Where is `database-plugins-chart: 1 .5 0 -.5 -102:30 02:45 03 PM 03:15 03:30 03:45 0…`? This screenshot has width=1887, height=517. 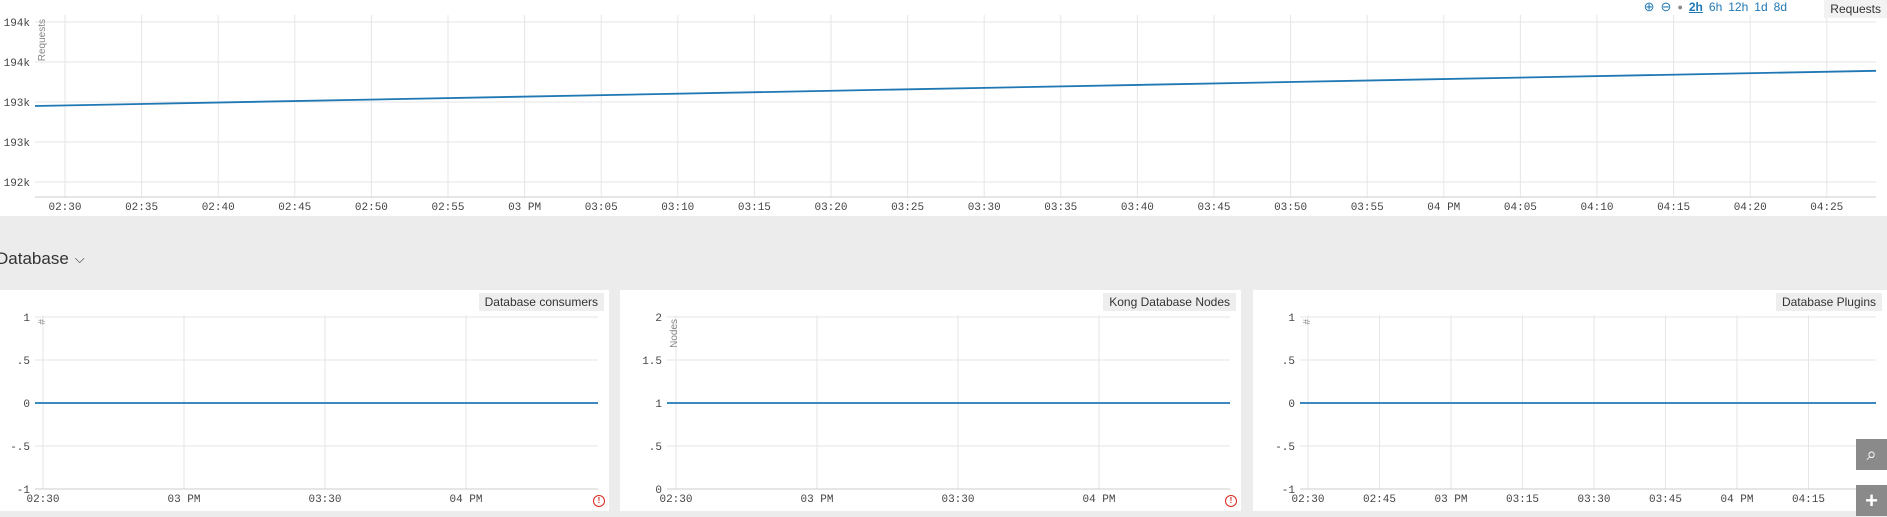
database-plugins-chart: 1 .5 0 -.5 -102:30 02:45 03 PM 03:15 03:30 03:45 0… is located at coordinates (1575, 409).